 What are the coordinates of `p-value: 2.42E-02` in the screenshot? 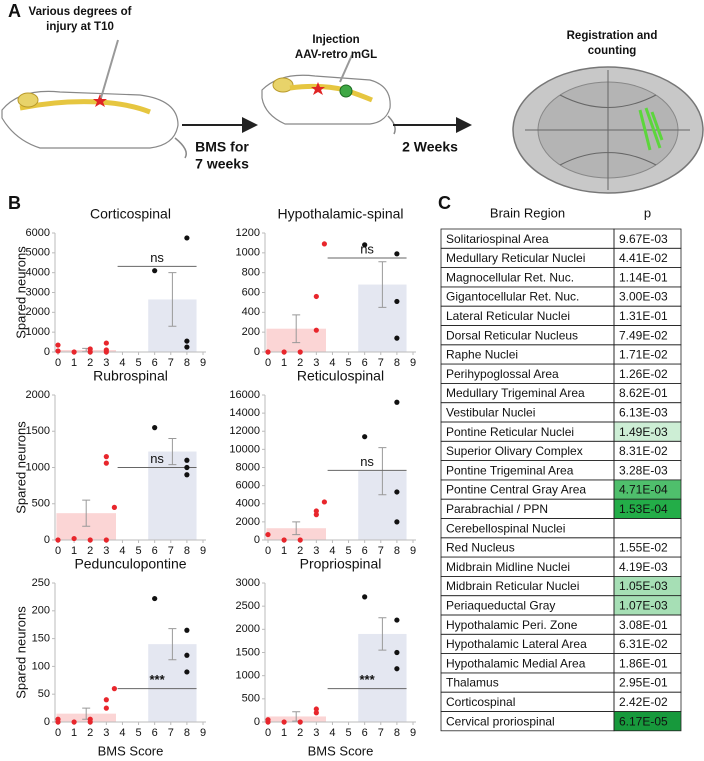 It's located at (643, 702).